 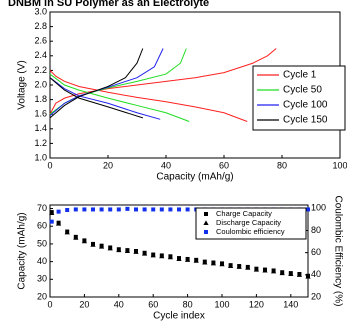 I want to click on legend-box, so click(x=299, y=98).